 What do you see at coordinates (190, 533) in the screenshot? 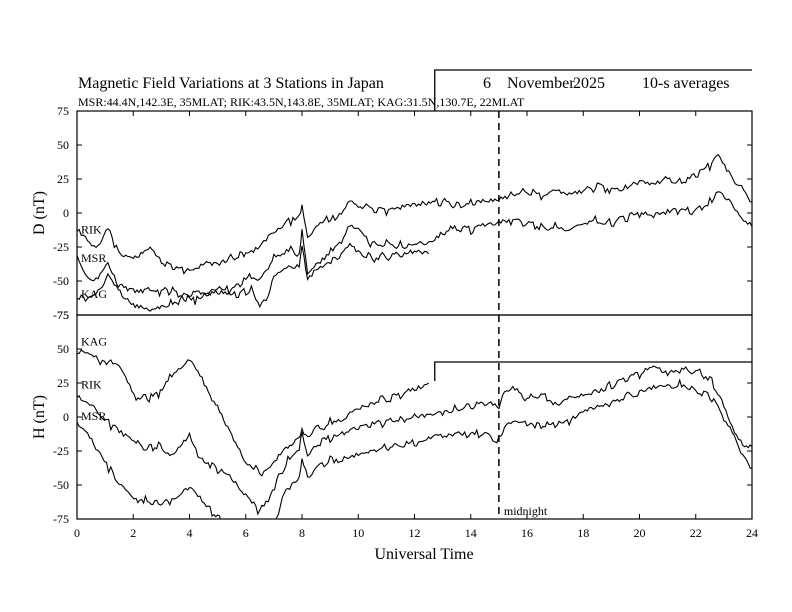
I see `x-tick-label: 4` at bounding box center [190, 533].